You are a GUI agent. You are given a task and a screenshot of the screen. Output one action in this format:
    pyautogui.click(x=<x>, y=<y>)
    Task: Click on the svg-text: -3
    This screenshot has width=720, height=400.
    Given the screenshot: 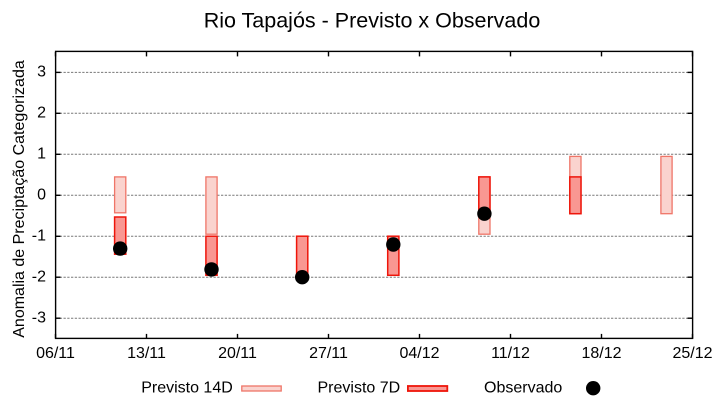 What is the action you would take?
    pyautogui.click(x=39, y=317)
    